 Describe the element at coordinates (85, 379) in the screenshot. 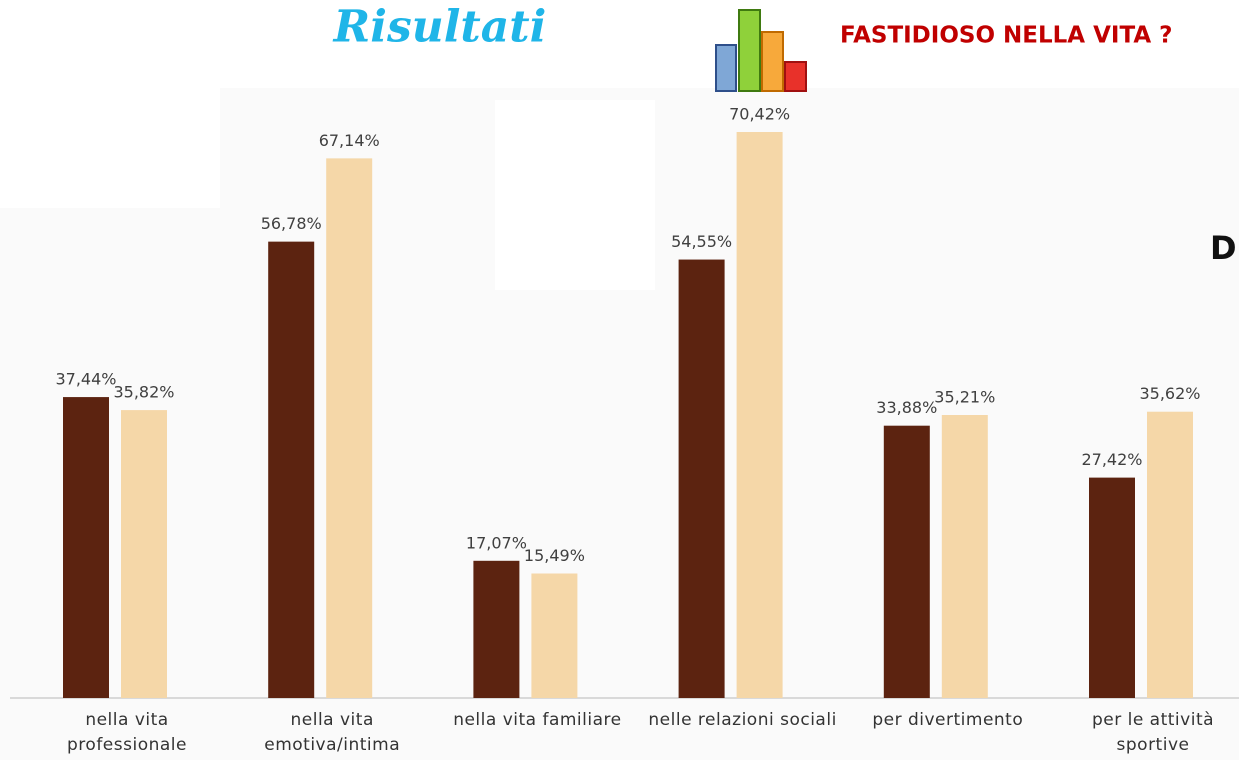

I see `value-label: 37,44%` at that location.